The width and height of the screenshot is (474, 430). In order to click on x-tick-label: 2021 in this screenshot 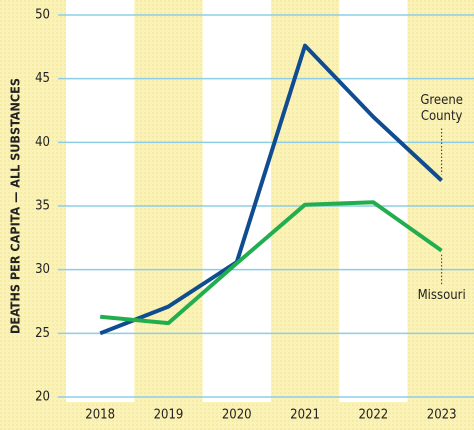, I will do `click(305, 415)`.